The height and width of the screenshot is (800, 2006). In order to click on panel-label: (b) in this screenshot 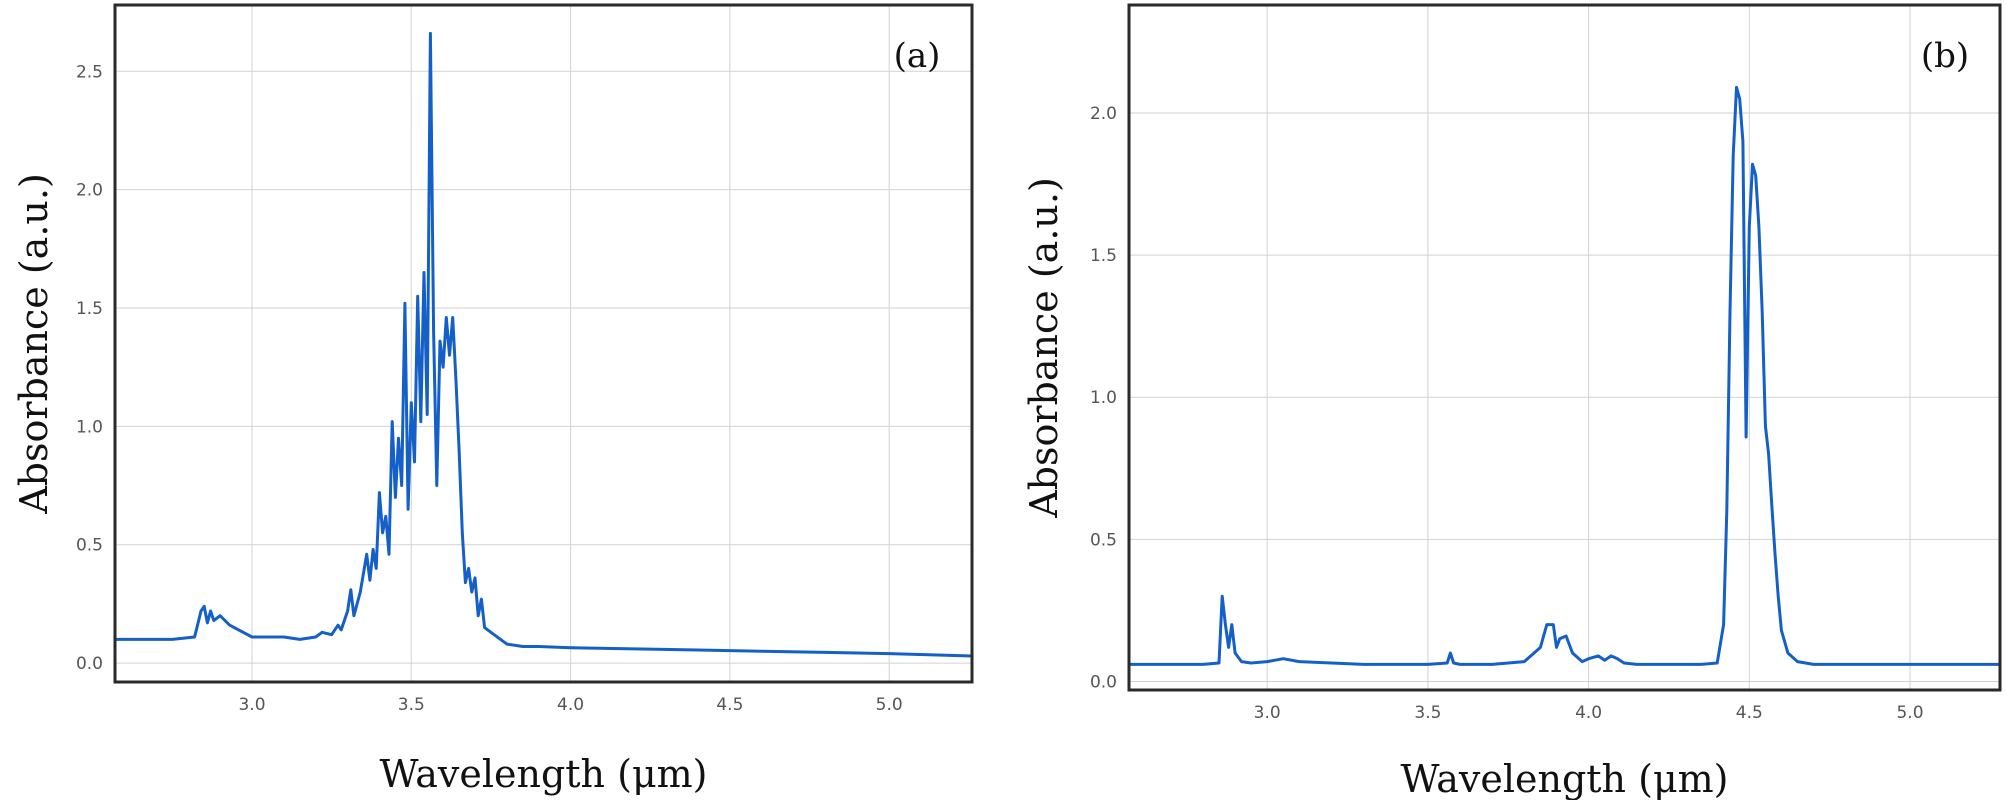, I will do `click(1945, 56)`.